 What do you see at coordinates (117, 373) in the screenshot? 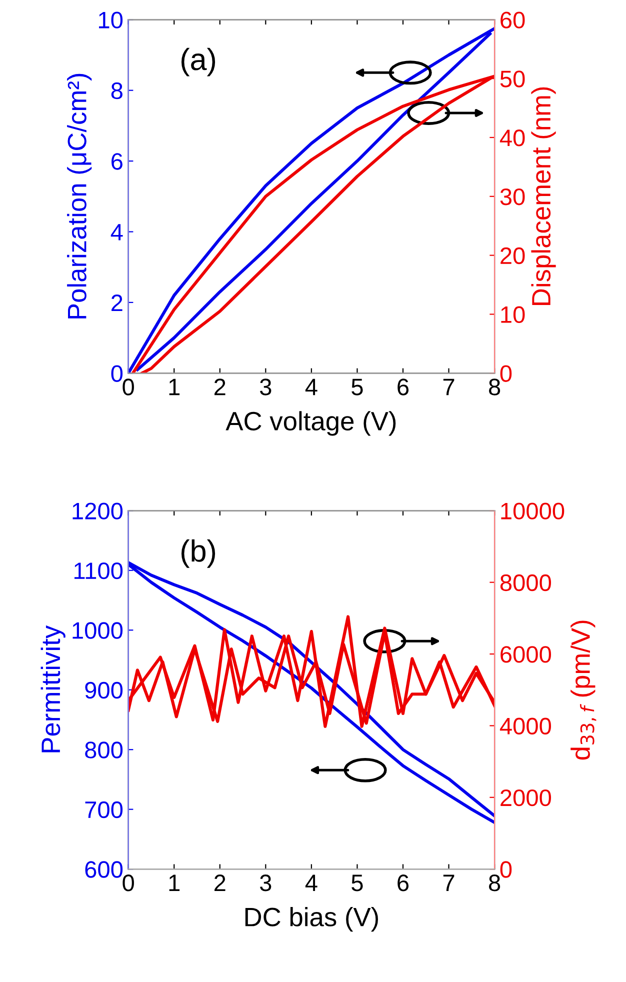
I see `y-tick-label: 0` at bounding box center [117, 373].